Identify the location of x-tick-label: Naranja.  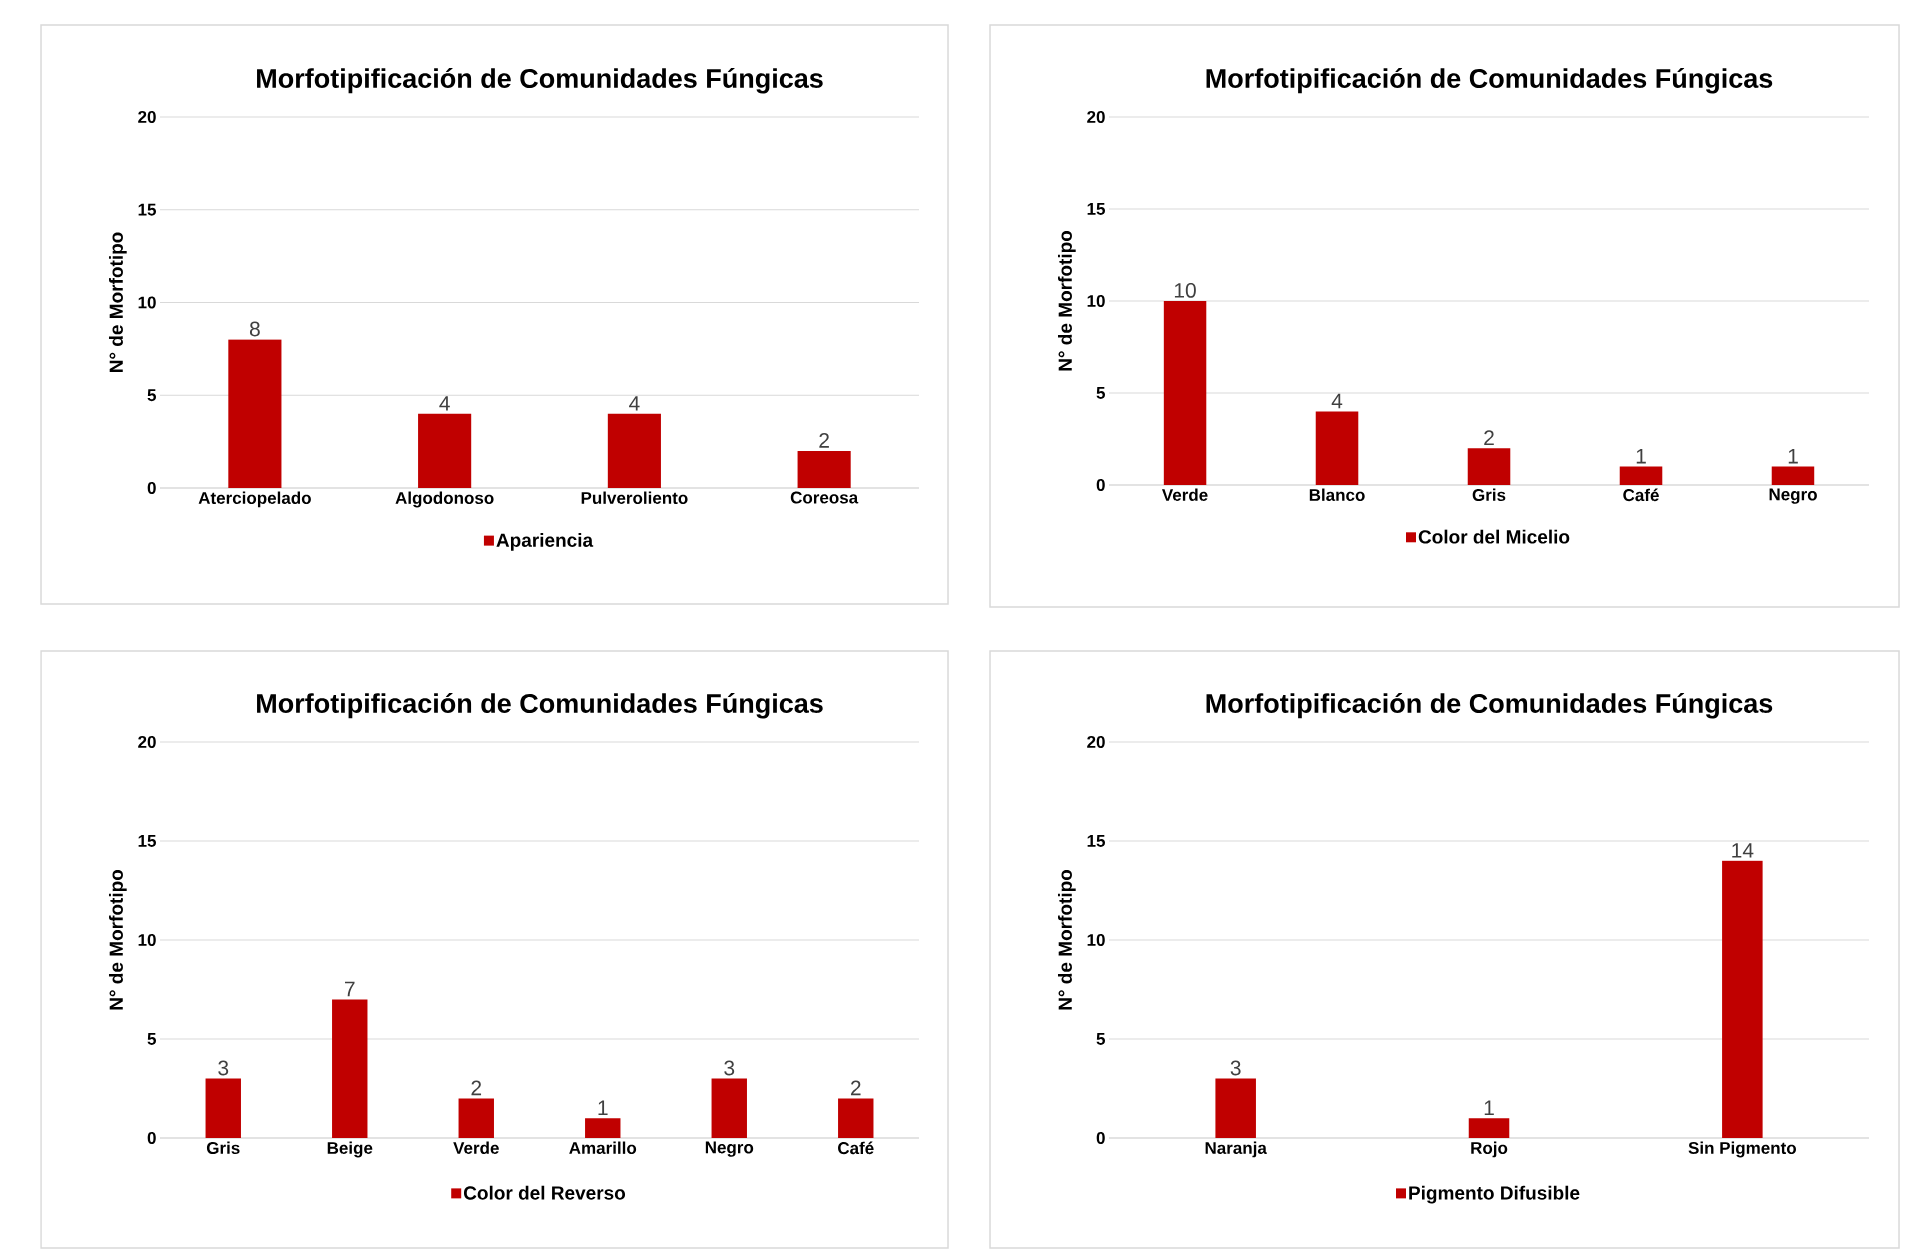
(1236, 1149).